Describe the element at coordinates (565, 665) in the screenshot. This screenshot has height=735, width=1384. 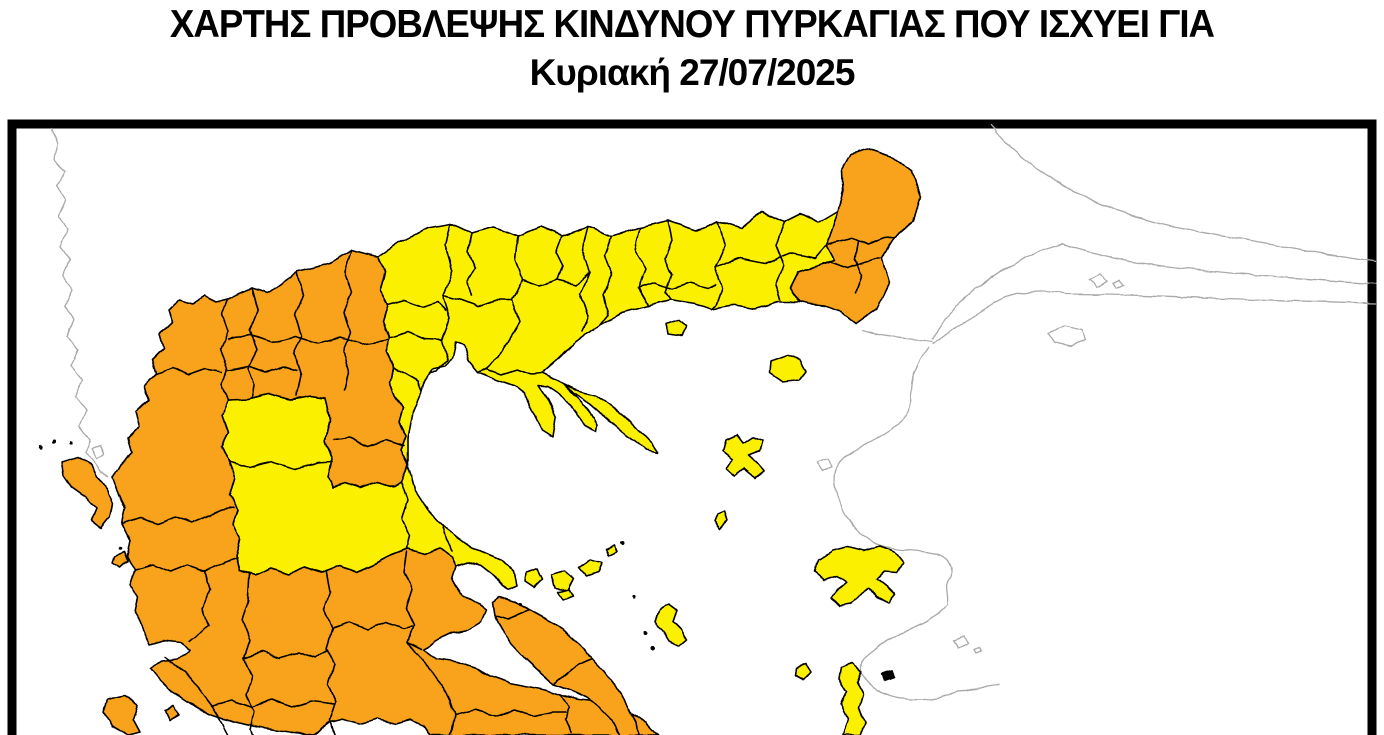
I see `zone-evia-island` at that location.